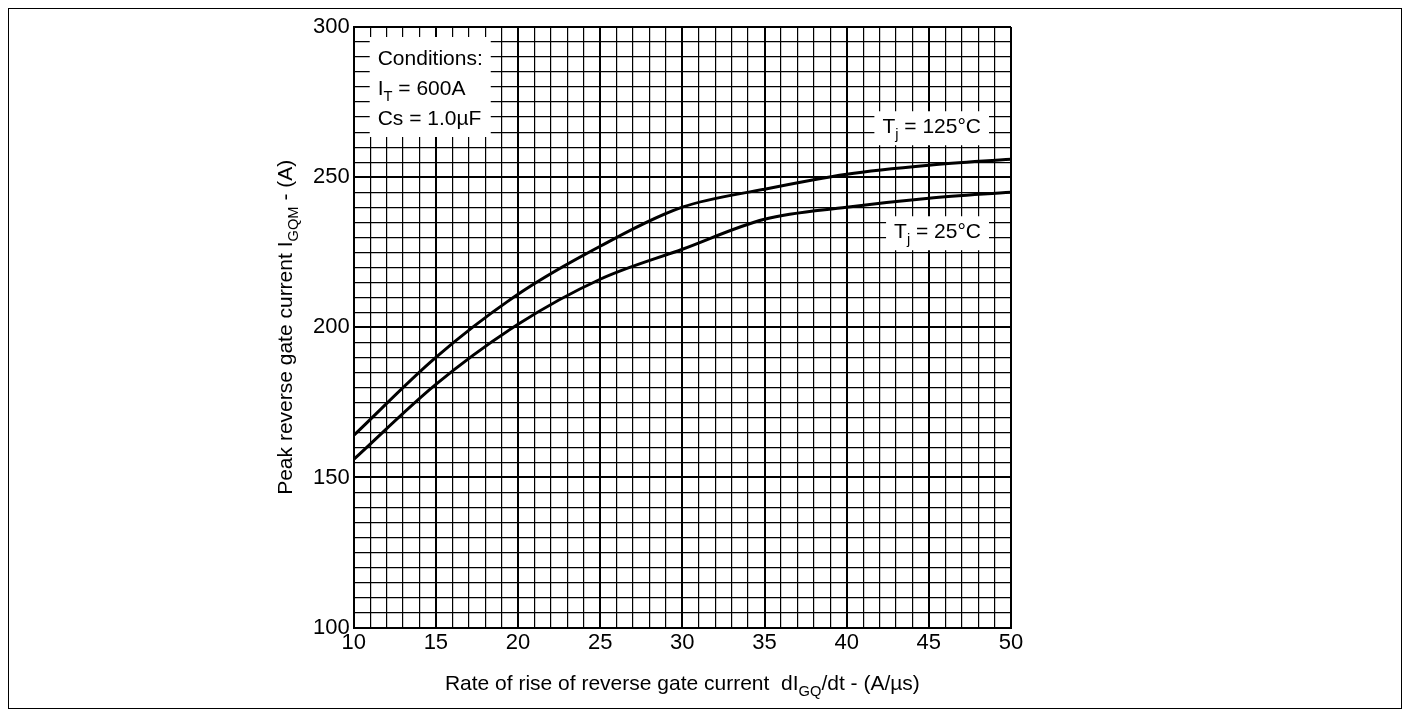  What do you see at coordinates (331, 476) in the screenshot?
I see `y-tick-label: 150` at bounding box center [331, 476].